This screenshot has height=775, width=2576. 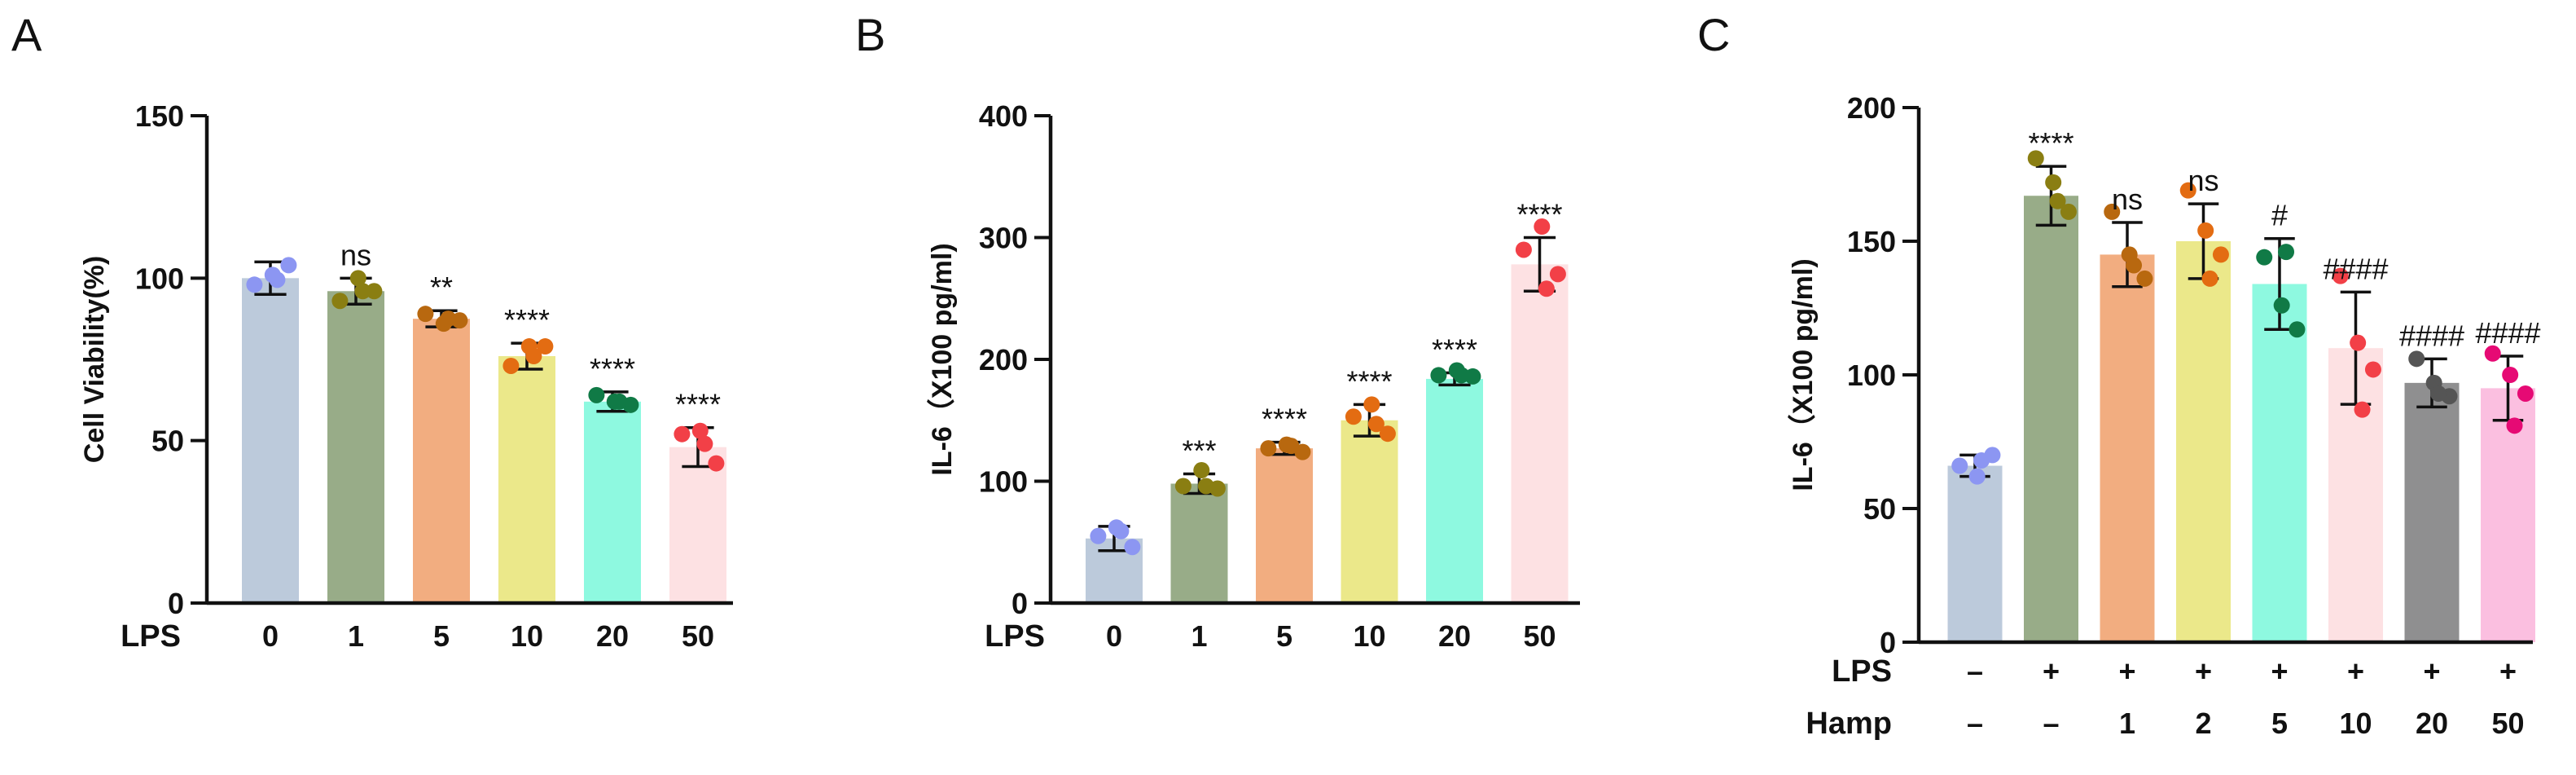 What do you see at coordinates (94, 359) in the screenshot?
I see `y-axis-label: Cell Viability(%)` at bounding box center [94, 359].